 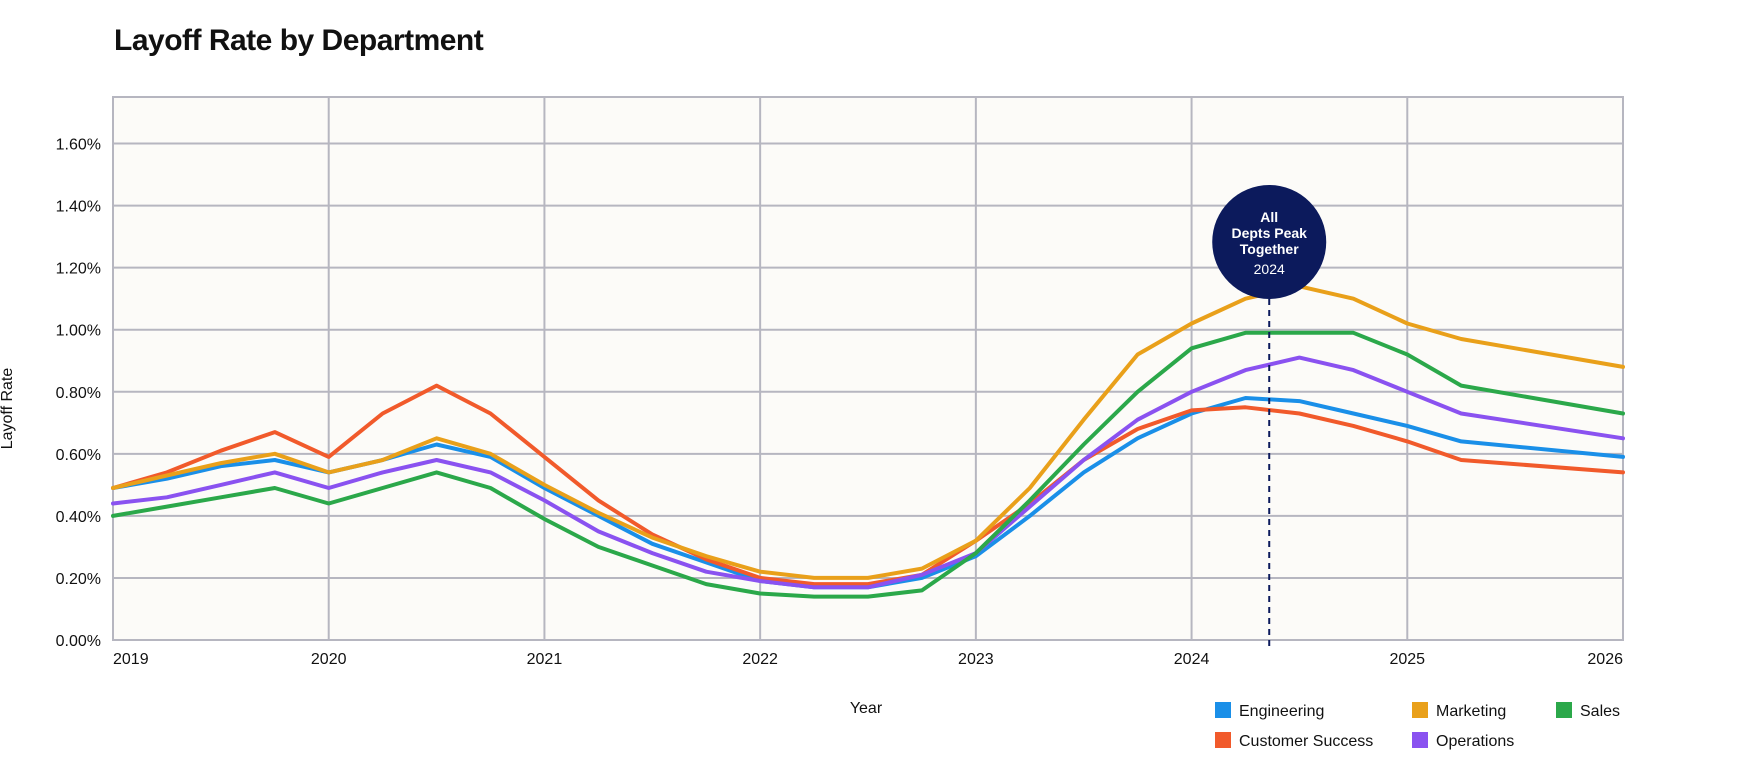 I want to click on legend-label: Marketing, so click(x=1471, y=711).